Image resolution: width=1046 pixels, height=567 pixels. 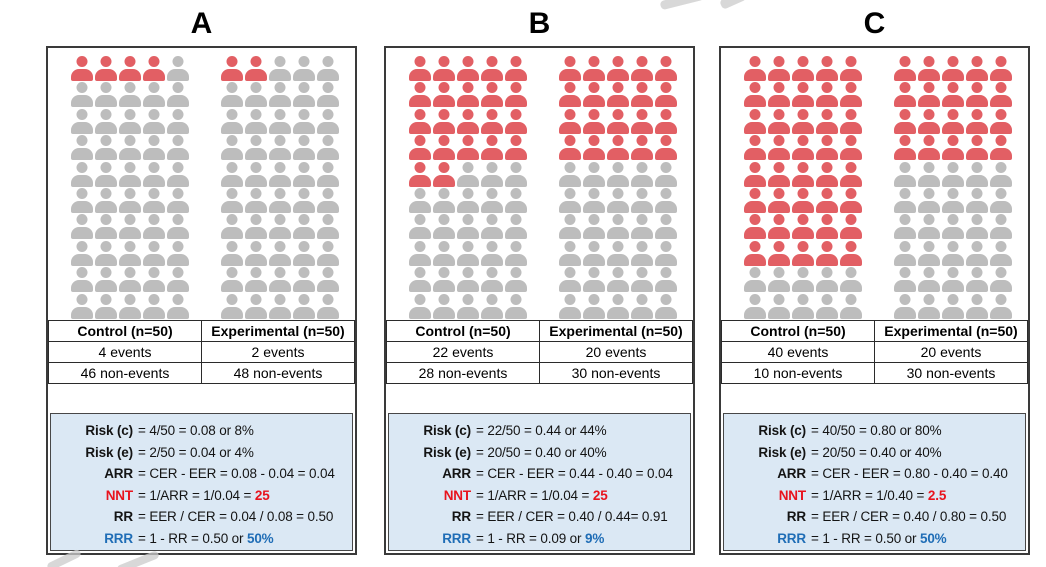 What do you see at coordinates (874, 331) in the screenshot?
I see `table-header-row: Control (n=50) Experimental (n=50)` at bounding box center [874, 331].